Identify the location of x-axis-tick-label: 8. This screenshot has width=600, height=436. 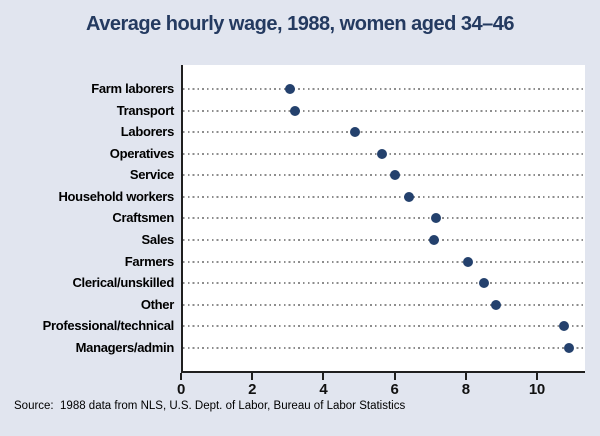
(465, 389).